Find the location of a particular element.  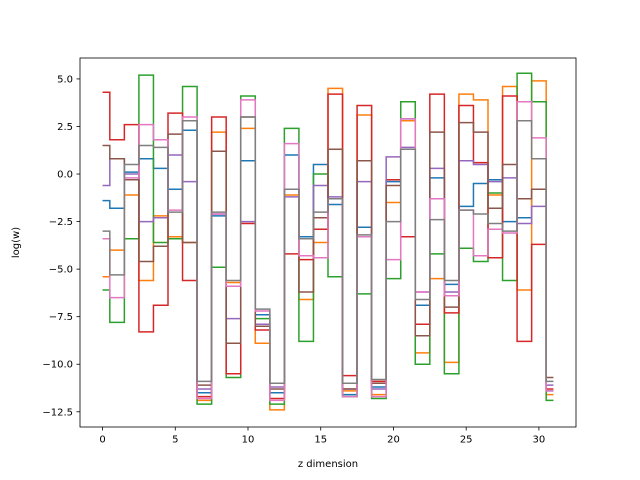

x-tick-label: 5 is located at coordinates (175, 440).